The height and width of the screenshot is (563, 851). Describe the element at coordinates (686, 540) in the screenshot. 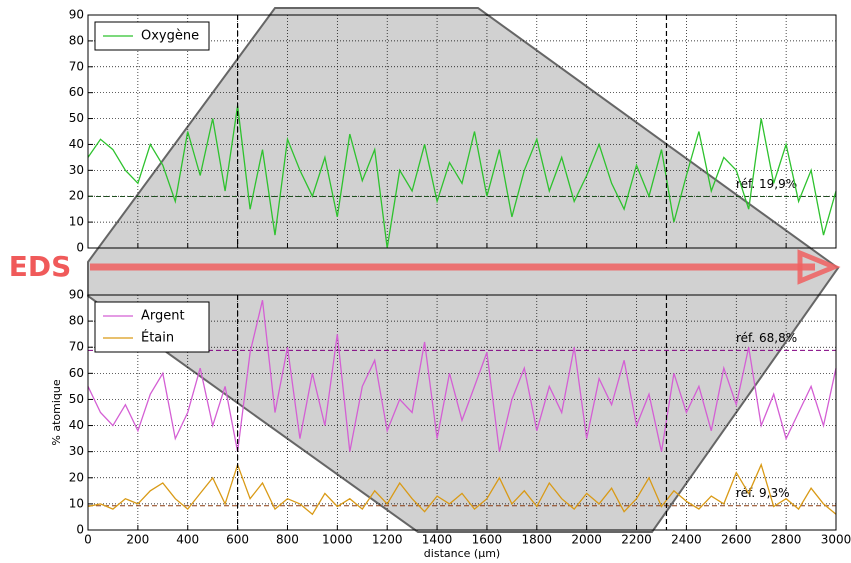

I see `x-tick-label: 2400` at that location.